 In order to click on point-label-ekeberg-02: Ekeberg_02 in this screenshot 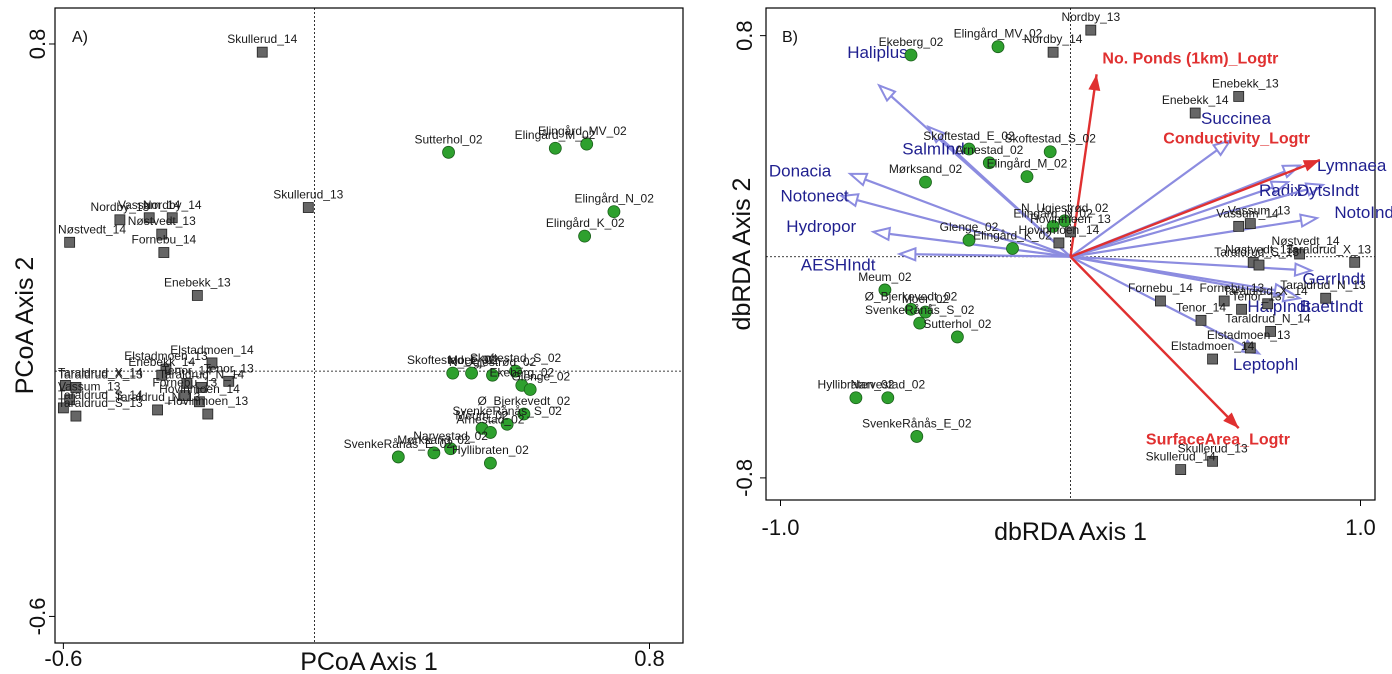, I will do `click(911, 42)`.